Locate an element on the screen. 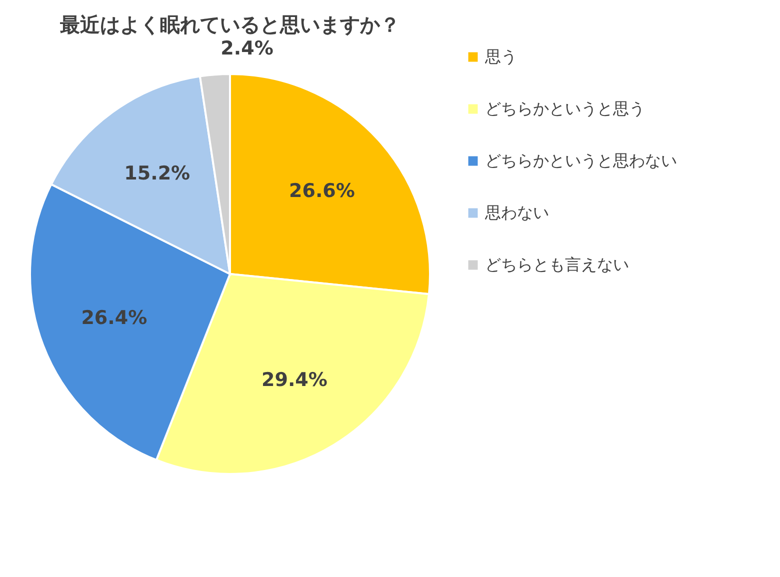  chart-title: 最近はよく眠れていると思いますか？ is located at coordinates (229, 24).